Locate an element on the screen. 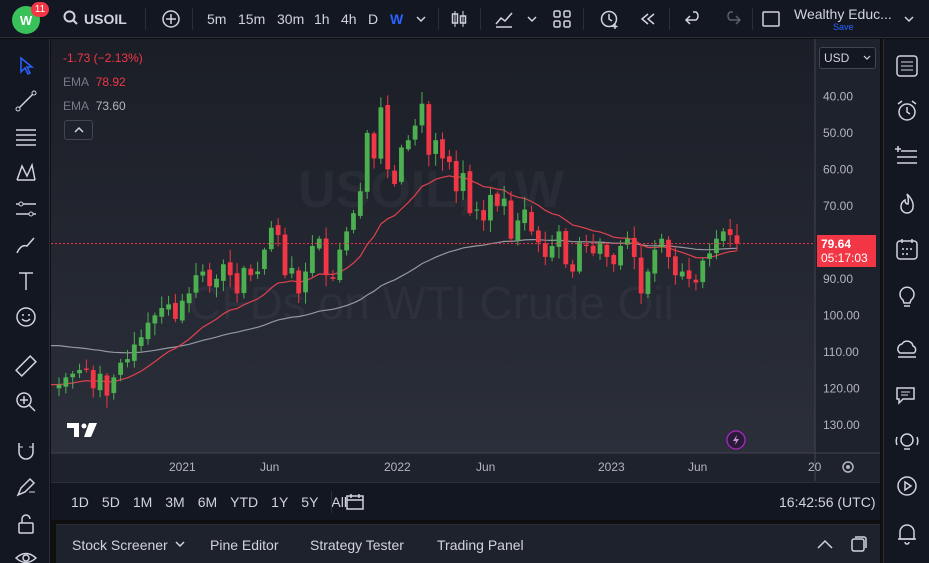  alarm-clock-icon is located at coordinates (907, 111).